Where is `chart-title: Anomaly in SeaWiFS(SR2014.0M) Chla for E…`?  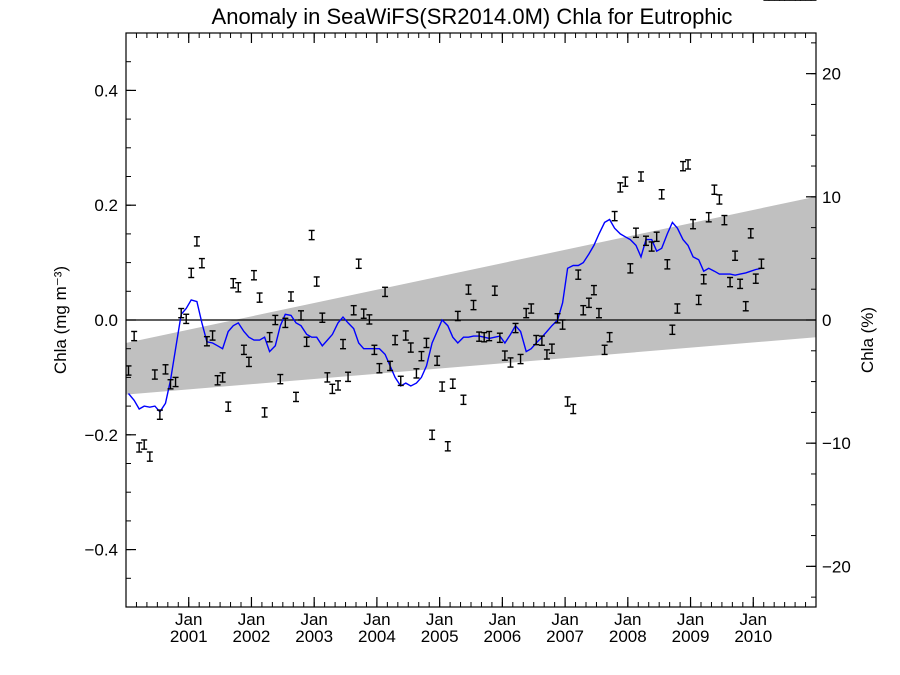 chart-title: Anomaly in SeaWiFS(SR2014.0M) Chla for E… is located at coordinates (472, 16).